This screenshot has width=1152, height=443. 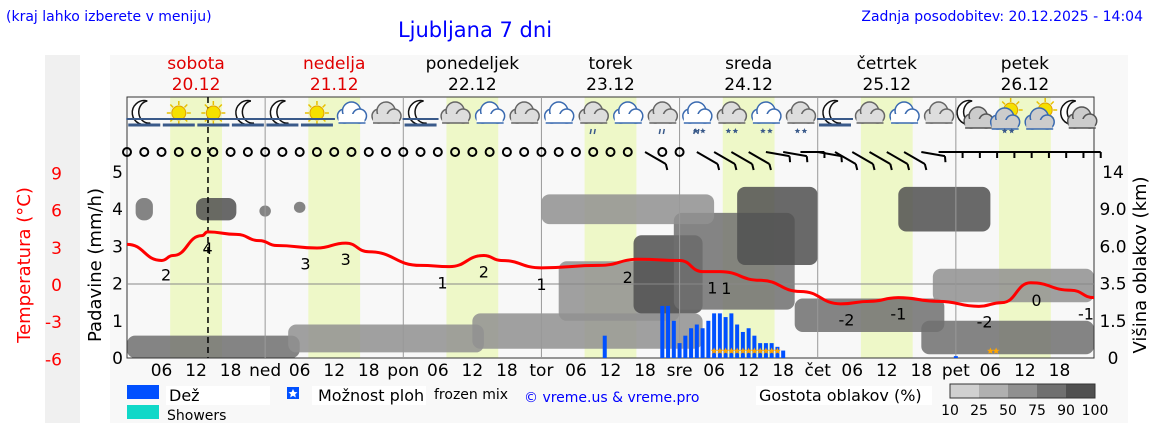 I want to click on day-date: 21.12, so click(x=334, y=85).